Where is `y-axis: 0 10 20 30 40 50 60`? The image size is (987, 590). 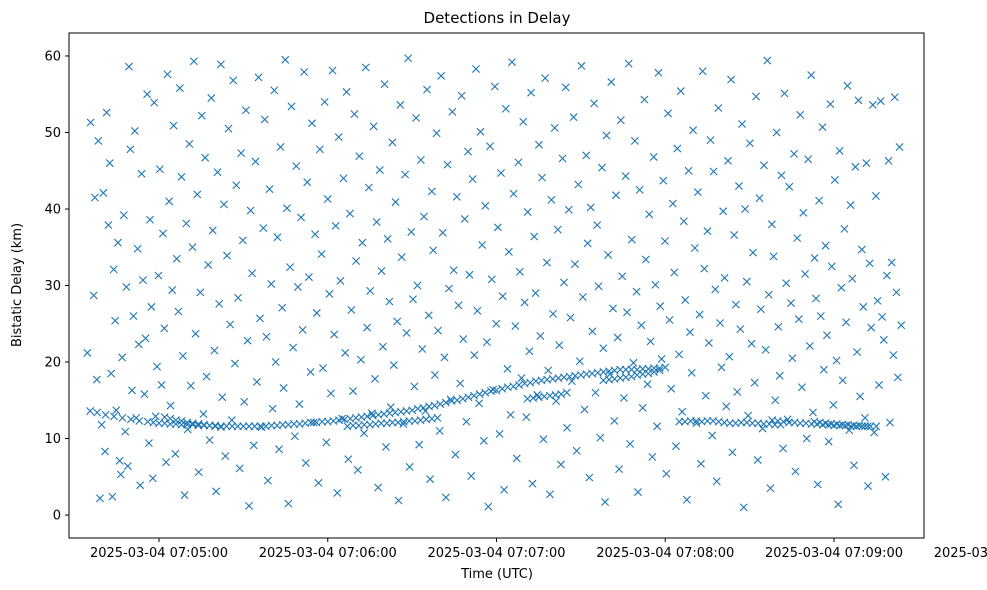
y-axis: 0 10 20 30 40 50 60 is located at coordinates (56, 286).